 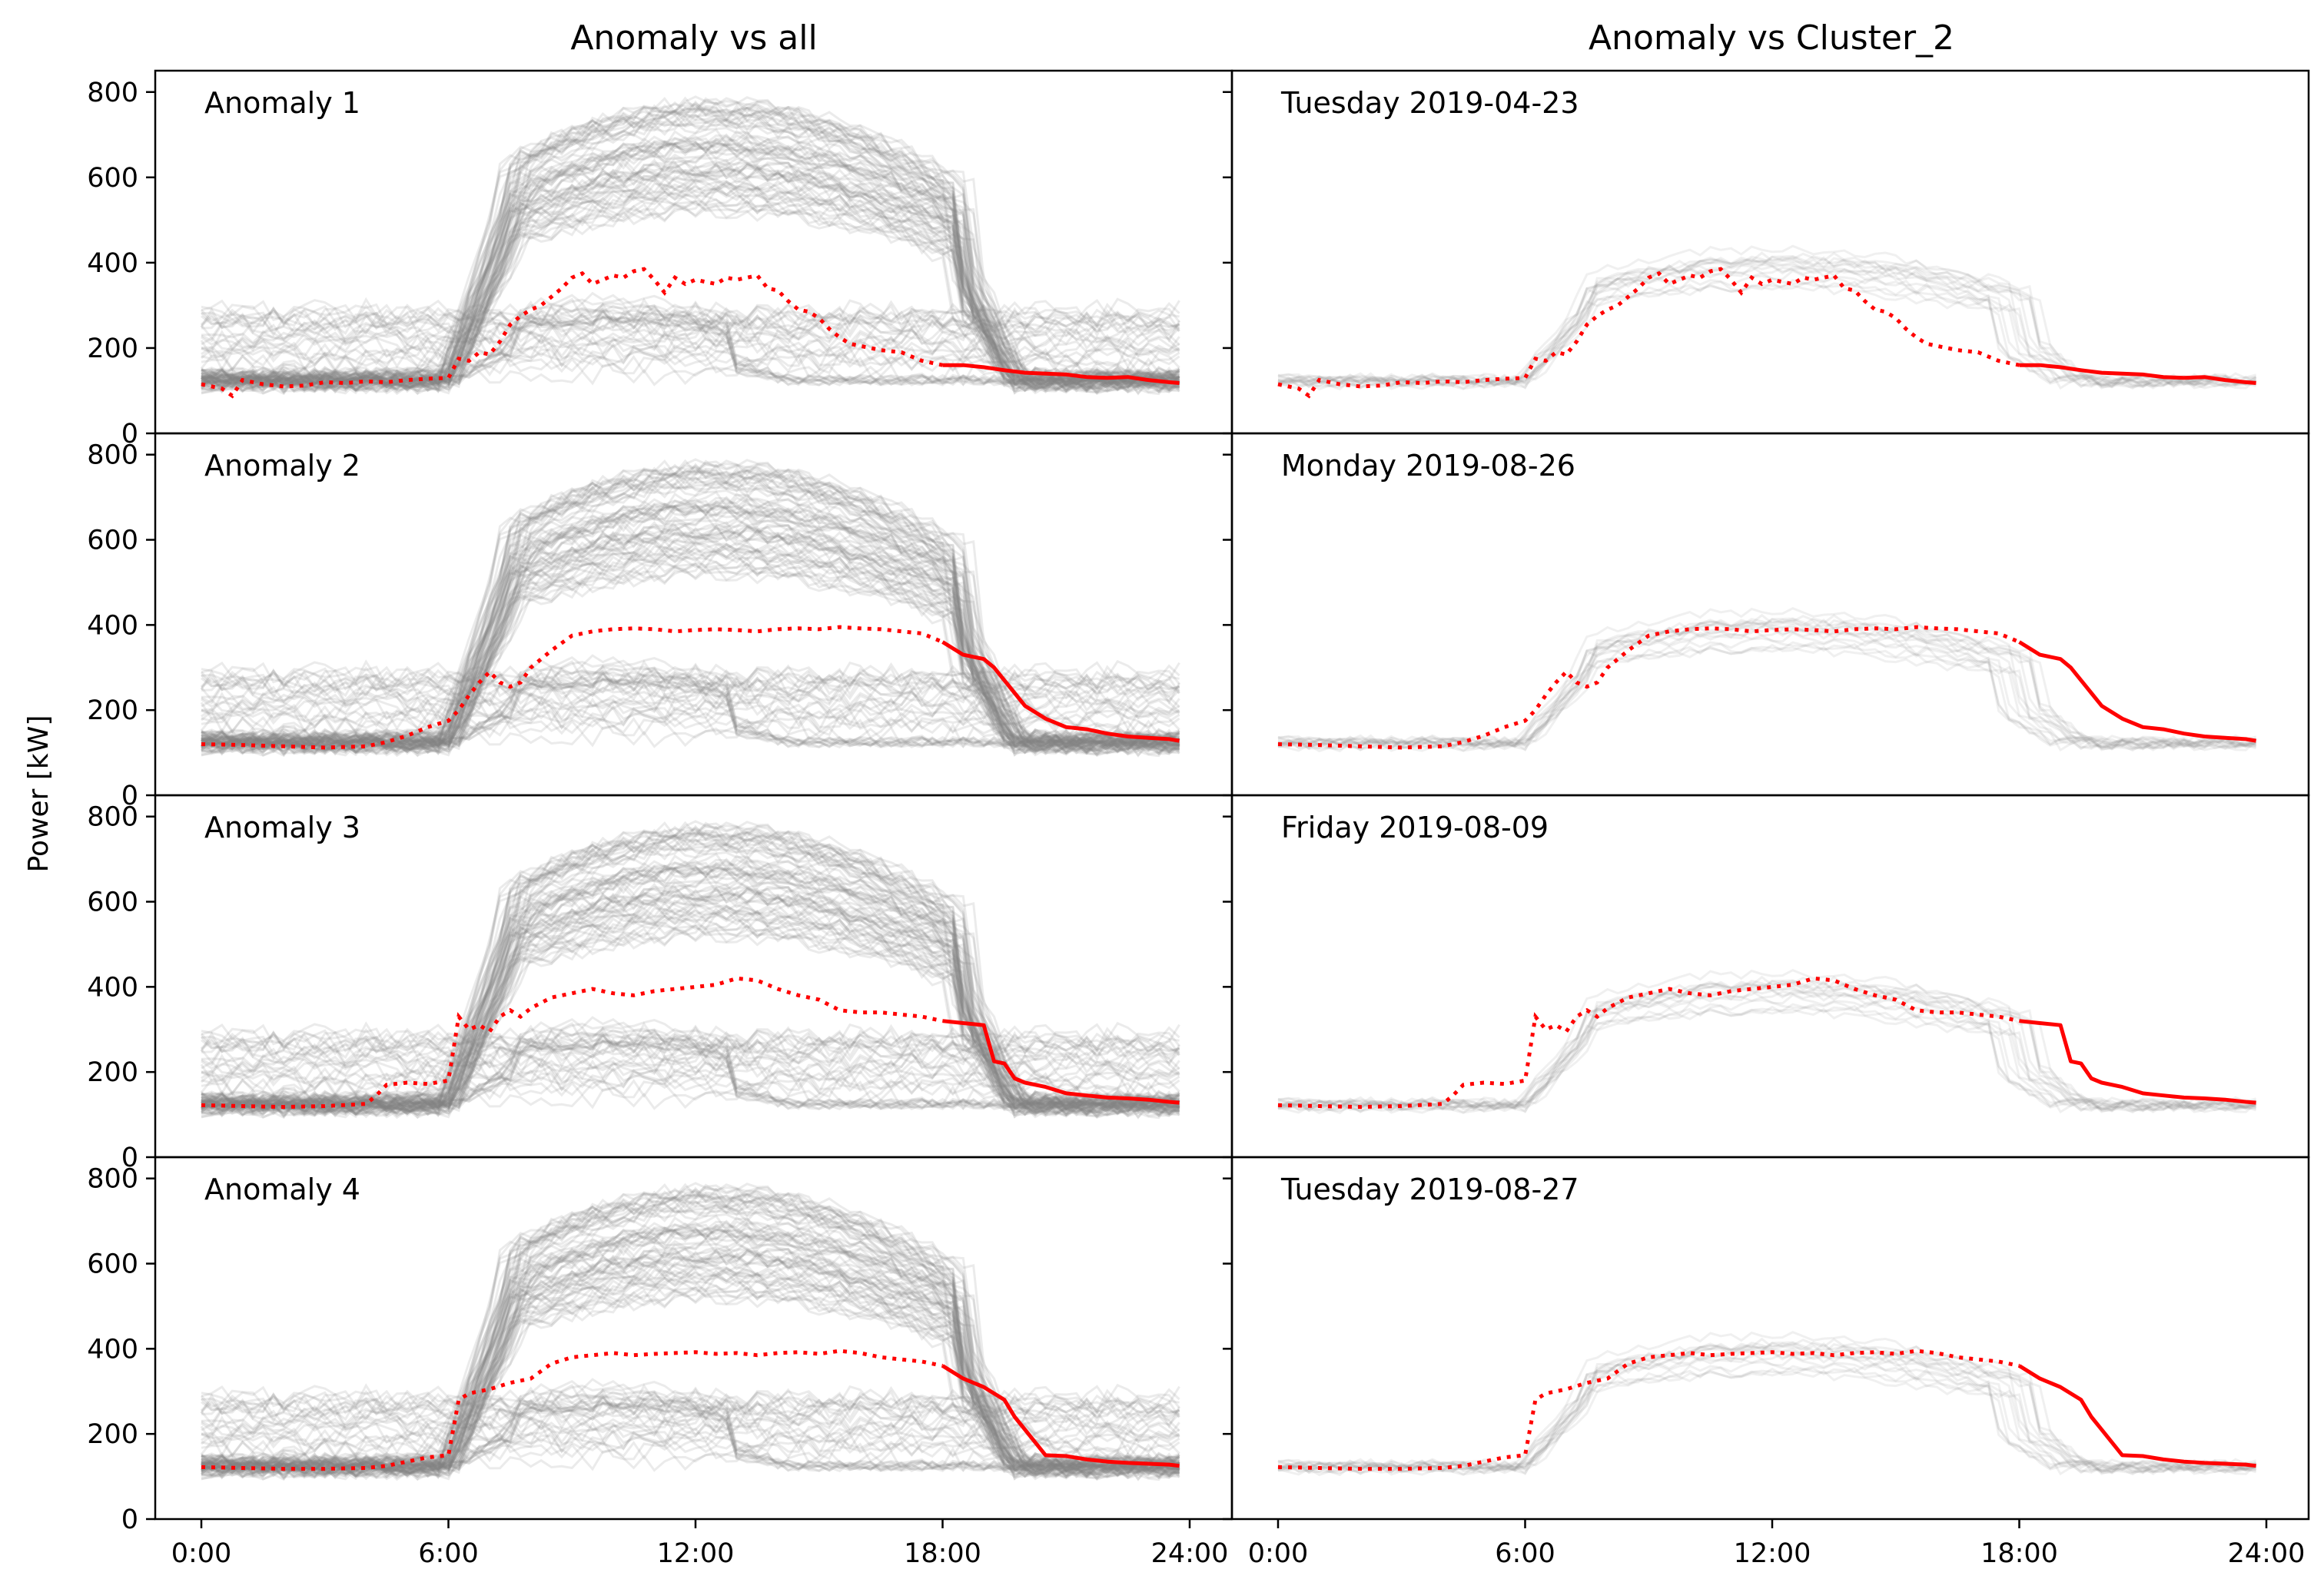 What do you see at coordinates (2019, 1554) in the screenshot?
I see `x-tick-label: 18:00` at bounding box center [2019, 1554].